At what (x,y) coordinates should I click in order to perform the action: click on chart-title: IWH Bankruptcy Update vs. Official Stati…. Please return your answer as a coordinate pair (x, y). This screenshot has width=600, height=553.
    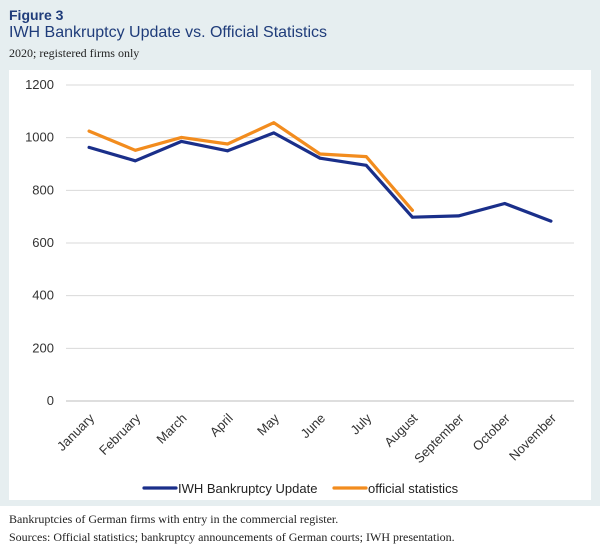
    Looking at the image, I should click on (168, 32).